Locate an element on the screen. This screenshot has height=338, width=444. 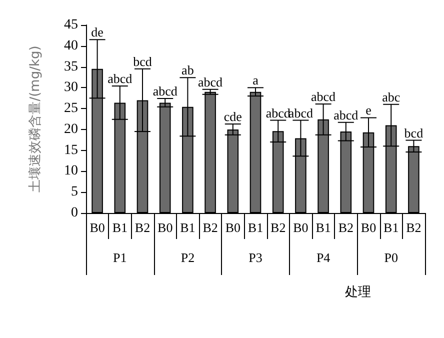
data-label: cde is located at coordinates (233, 116).